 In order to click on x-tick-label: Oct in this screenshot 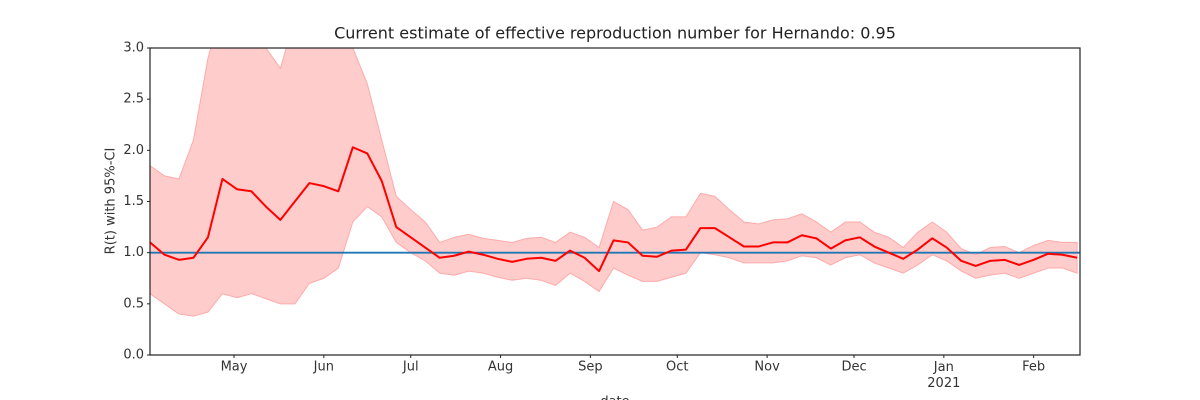, I will do `click(677, 367)`.